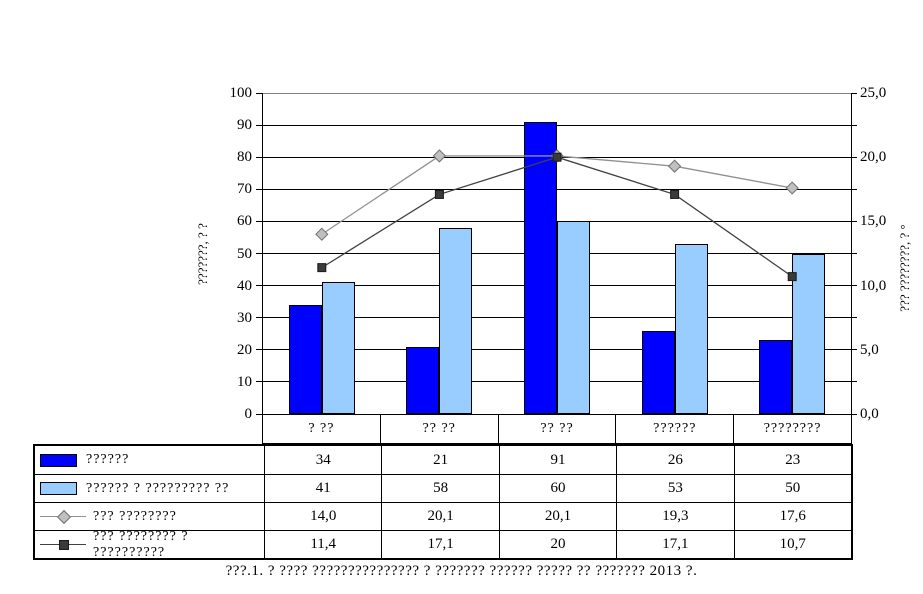 This screenshot has height=594, width=923. Describe the element at coordinates (141, 544) in the screenshot. I see `legend-label: ??? ???????? ? ??????????` at that location.